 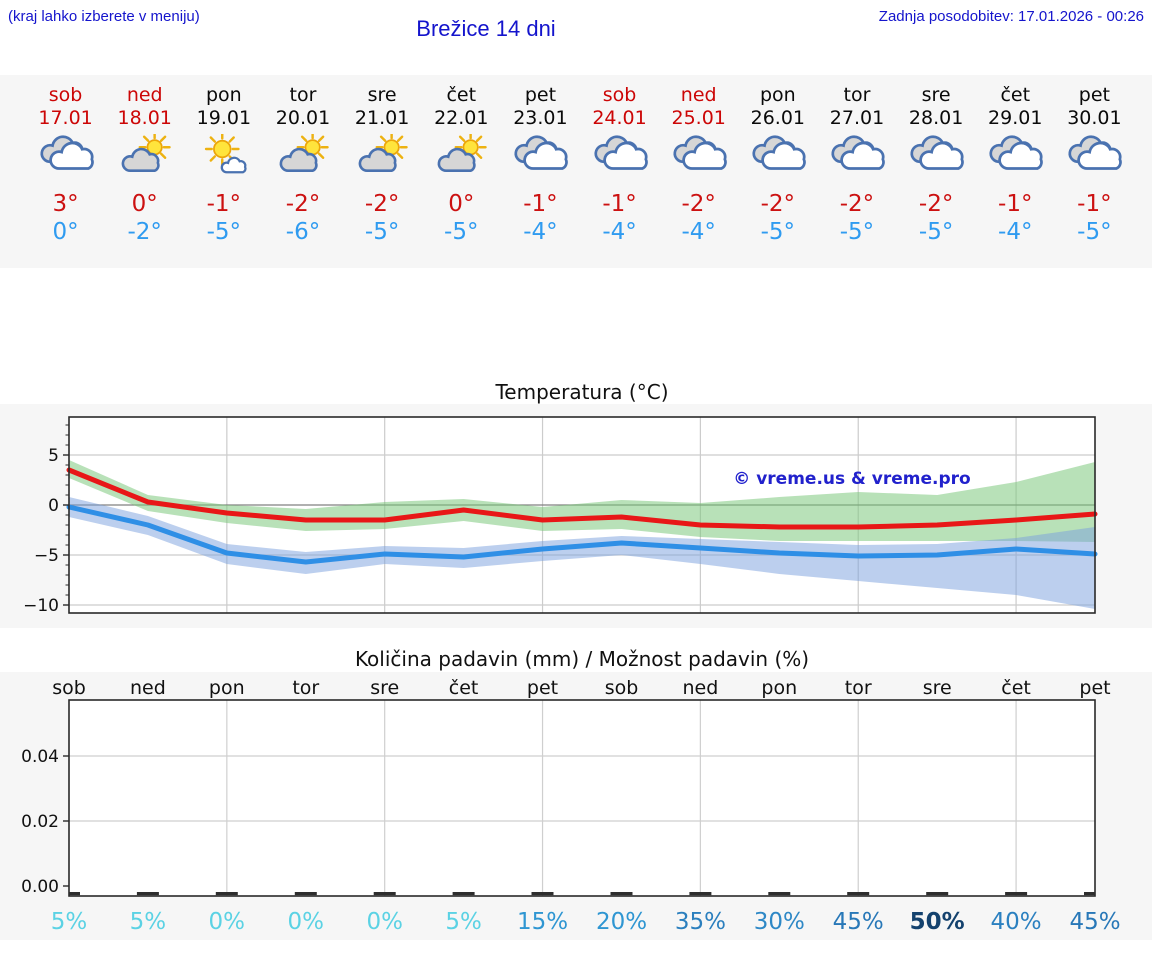 I want to click on min-temperature-line, so click(x=582, y=534).